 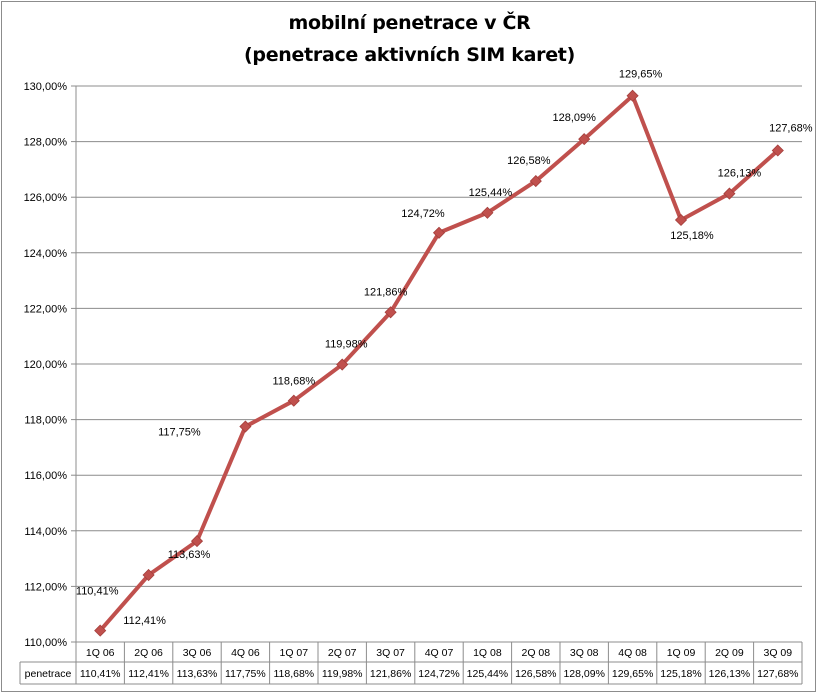 I want to click on x-tick-label: 1Q 07, so click(x=293, y=653).